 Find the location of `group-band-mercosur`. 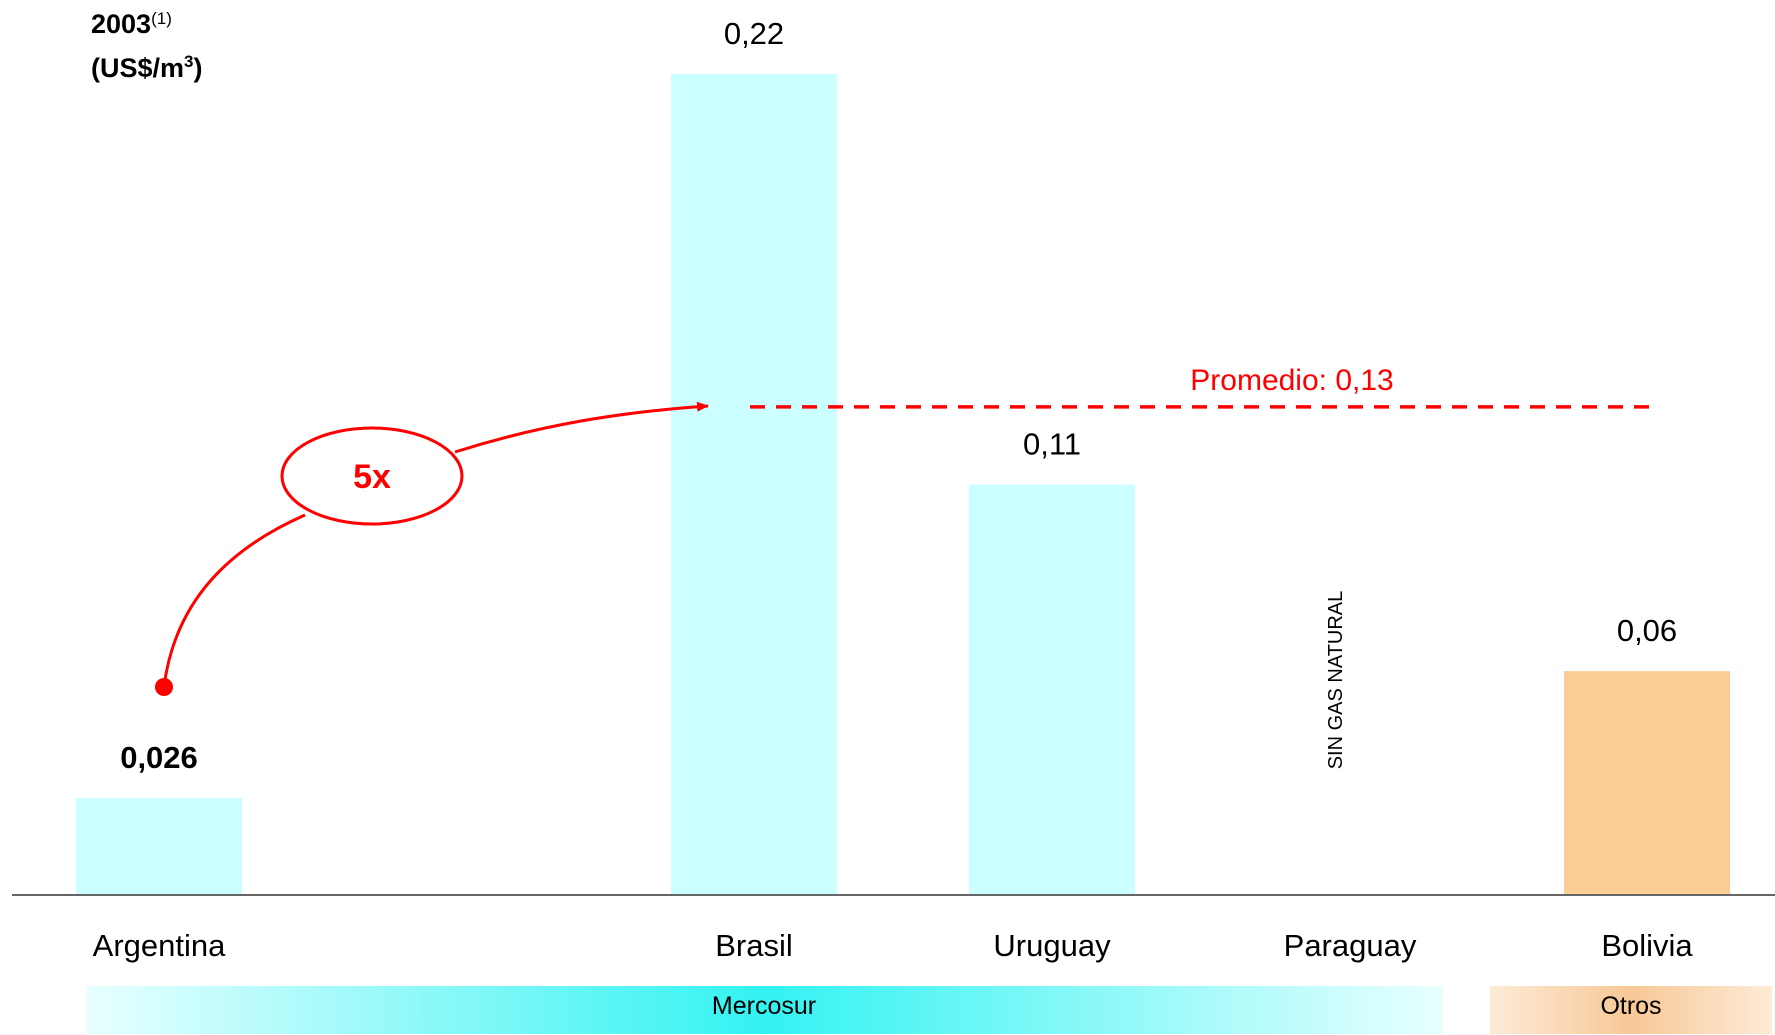

group-band-mercosur is located at coordinates (764, 1010).